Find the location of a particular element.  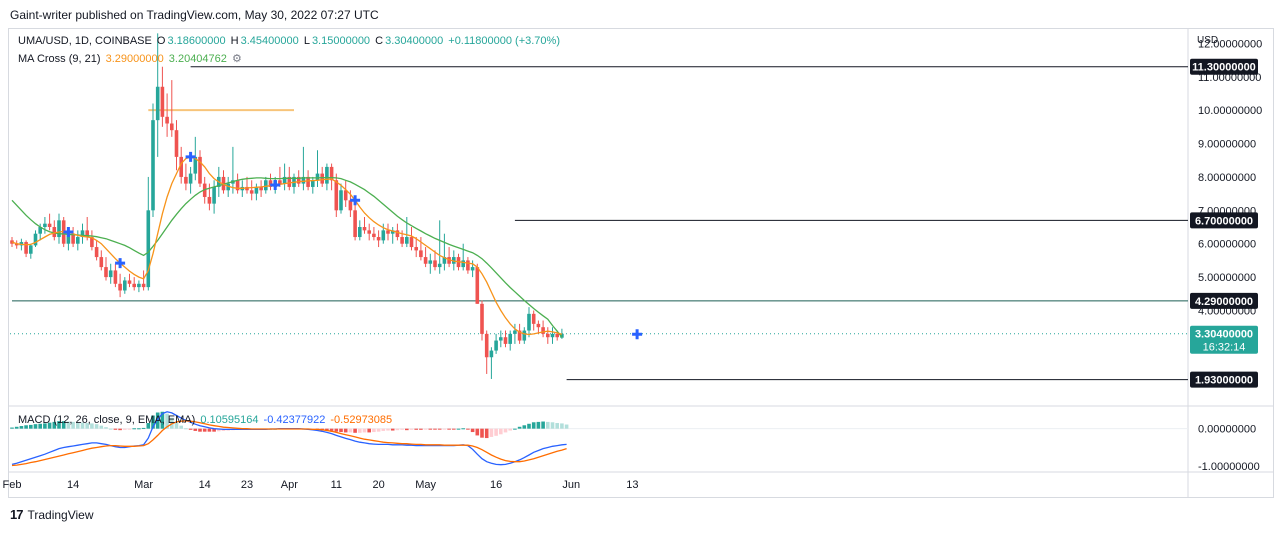

x-tick-label: 14 is located at coordinates (73, 485).